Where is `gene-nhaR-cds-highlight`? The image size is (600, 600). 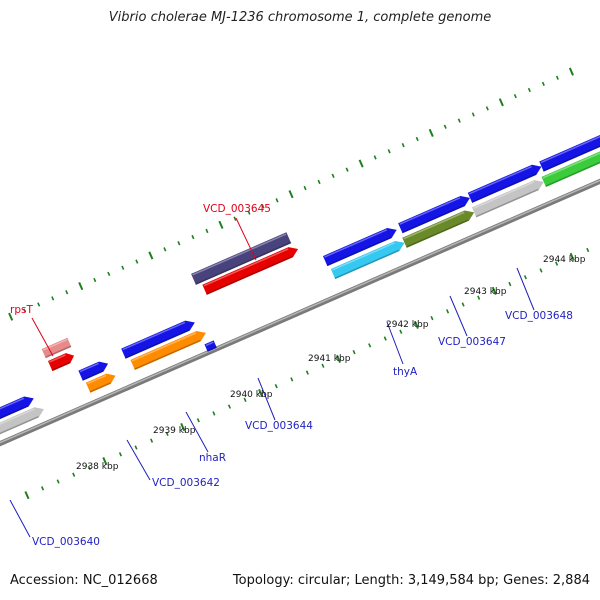 gene-nhaR-cds-highlight is located at coordinates (154, 336).